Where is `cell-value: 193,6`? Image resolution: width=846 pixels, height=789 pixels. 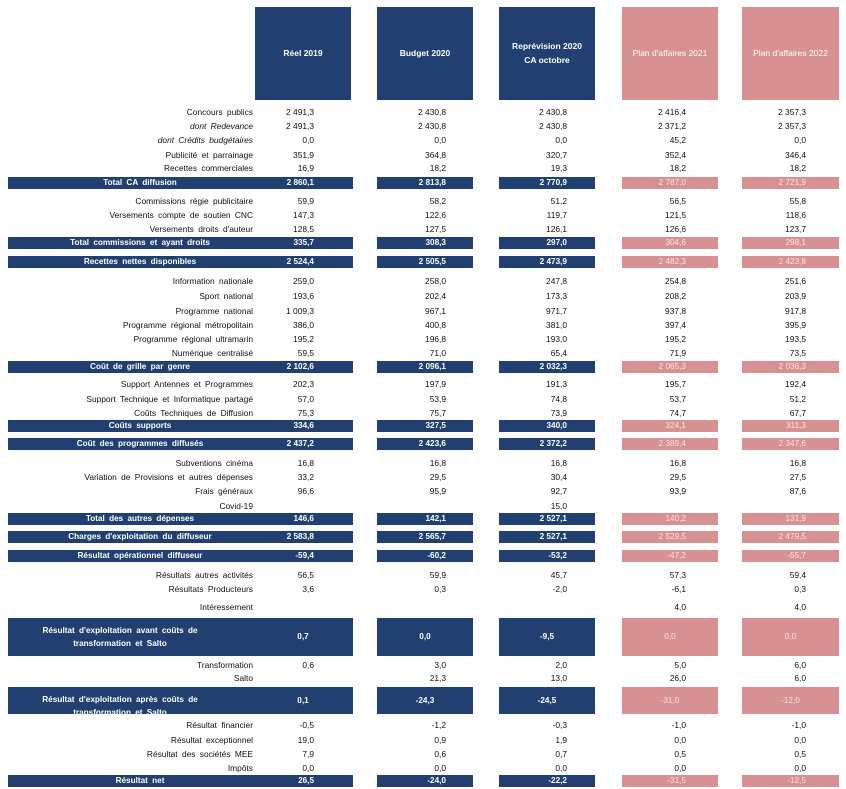
cell-value: 193,6 is located at coordinates (303, 296).